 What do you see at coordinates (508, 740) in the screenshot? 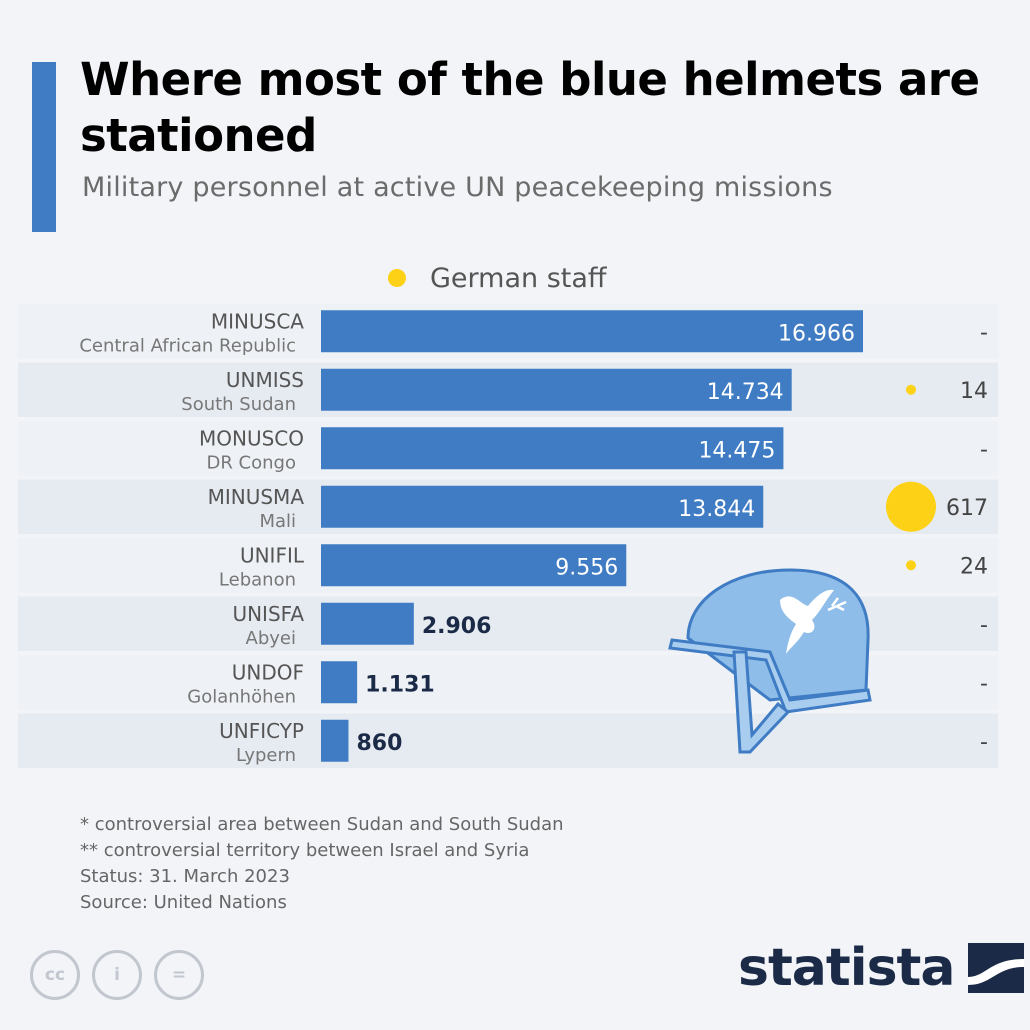
I see `row-band` at bounding box center [508, 740].